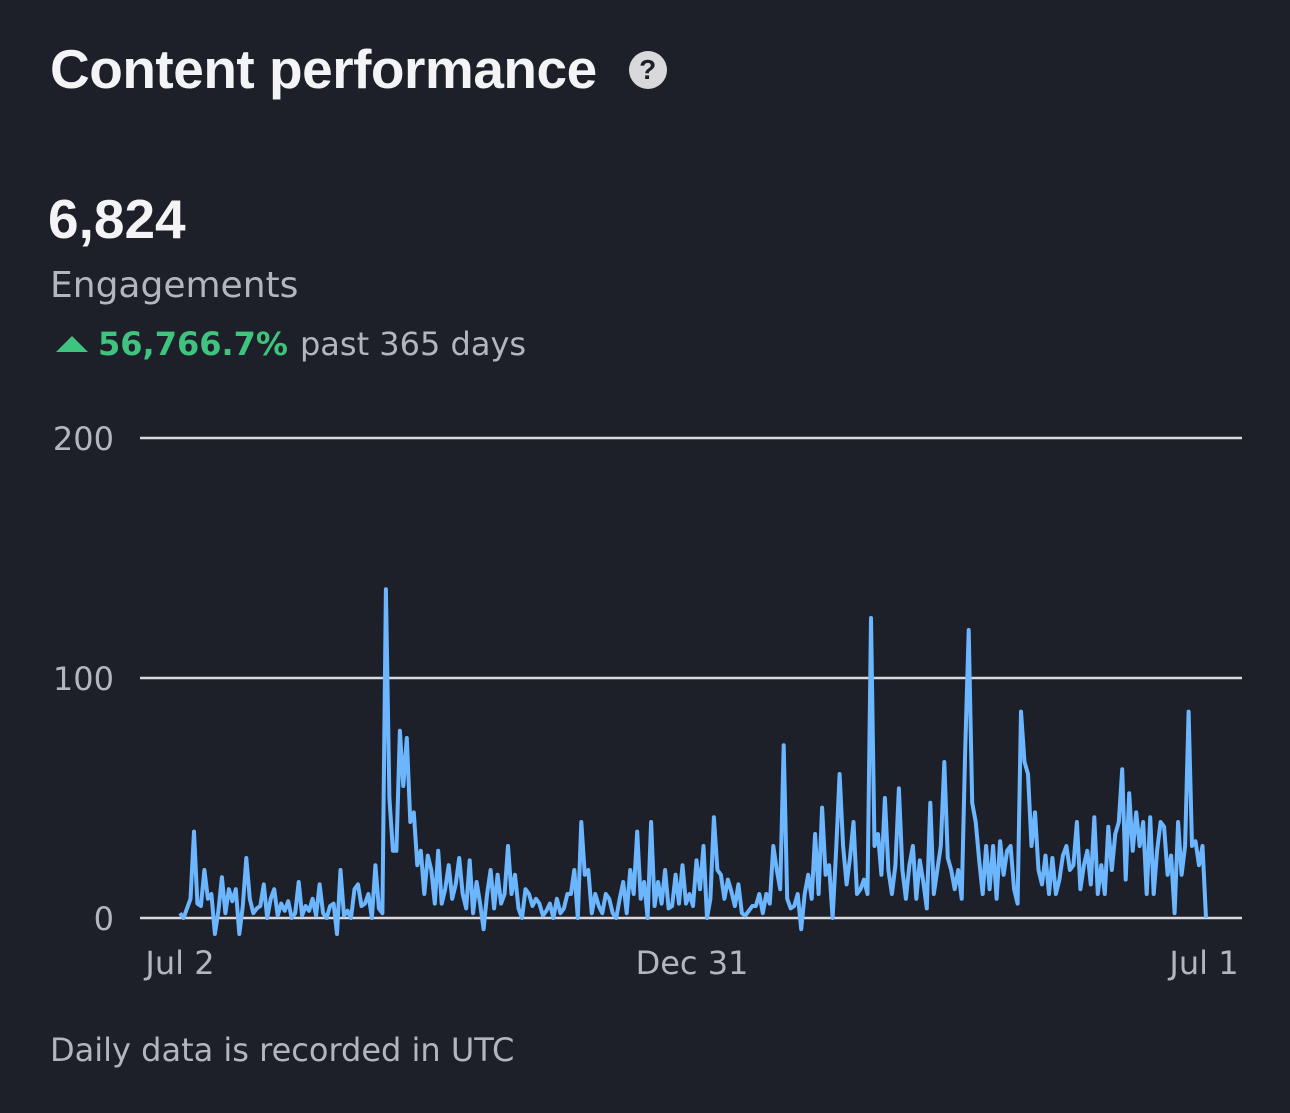  I want to click on x-tick-label: Jul 2, so click(178, 963).